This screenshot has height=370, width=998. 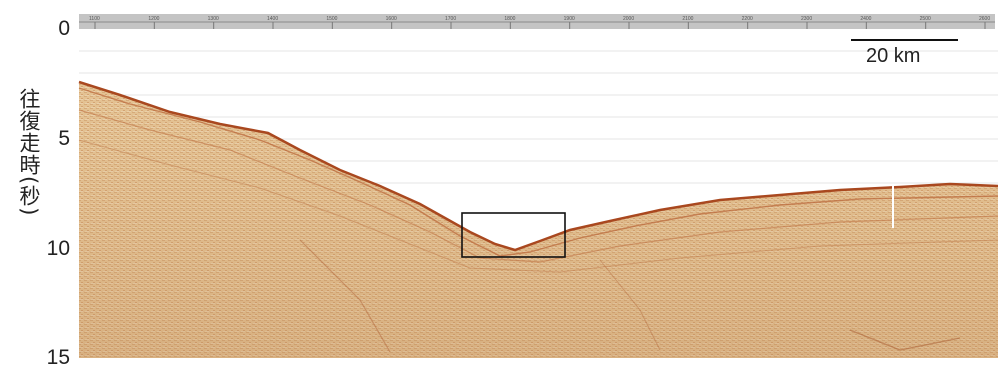 I want to click on y-tick-15: 15, so click(x=58, y=357).